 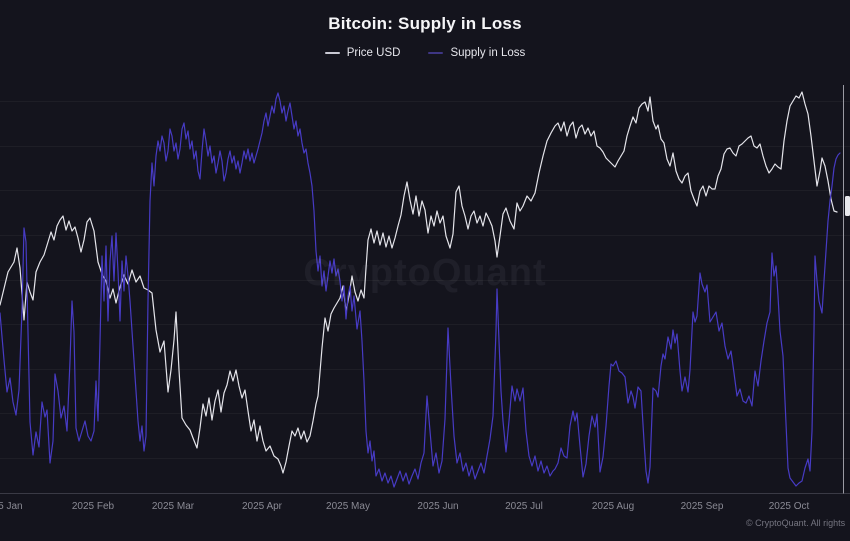 What do you see at coordinates (373, 53) in the screenshot?
I see `legend-label-price-usd: Price USD` at bounding box center [373, 53].